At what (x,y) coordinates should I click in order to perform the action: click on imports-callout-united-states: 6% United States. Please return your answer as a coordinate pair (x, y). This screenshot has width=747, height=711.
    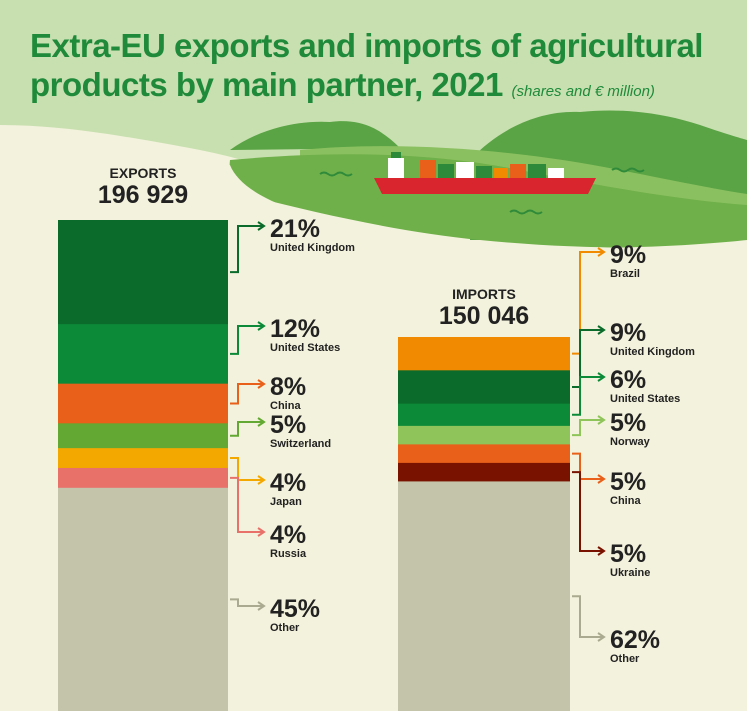
    Looking at the image, I should click on (645, 386).